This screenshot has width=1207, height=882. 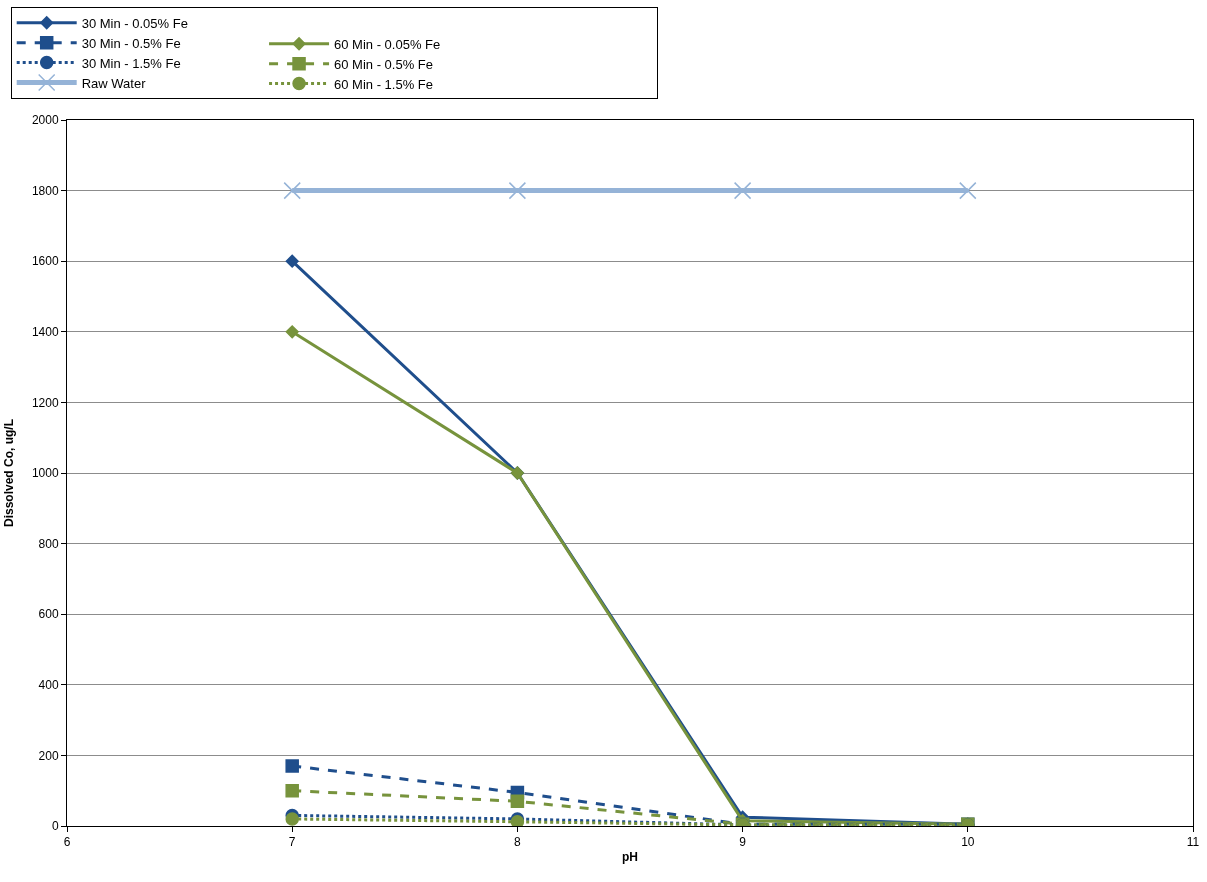 What do you see at coordinates (67, 842) in the screenshot?
I see `x-tick-label: 6` at bounding box center [67, 842].